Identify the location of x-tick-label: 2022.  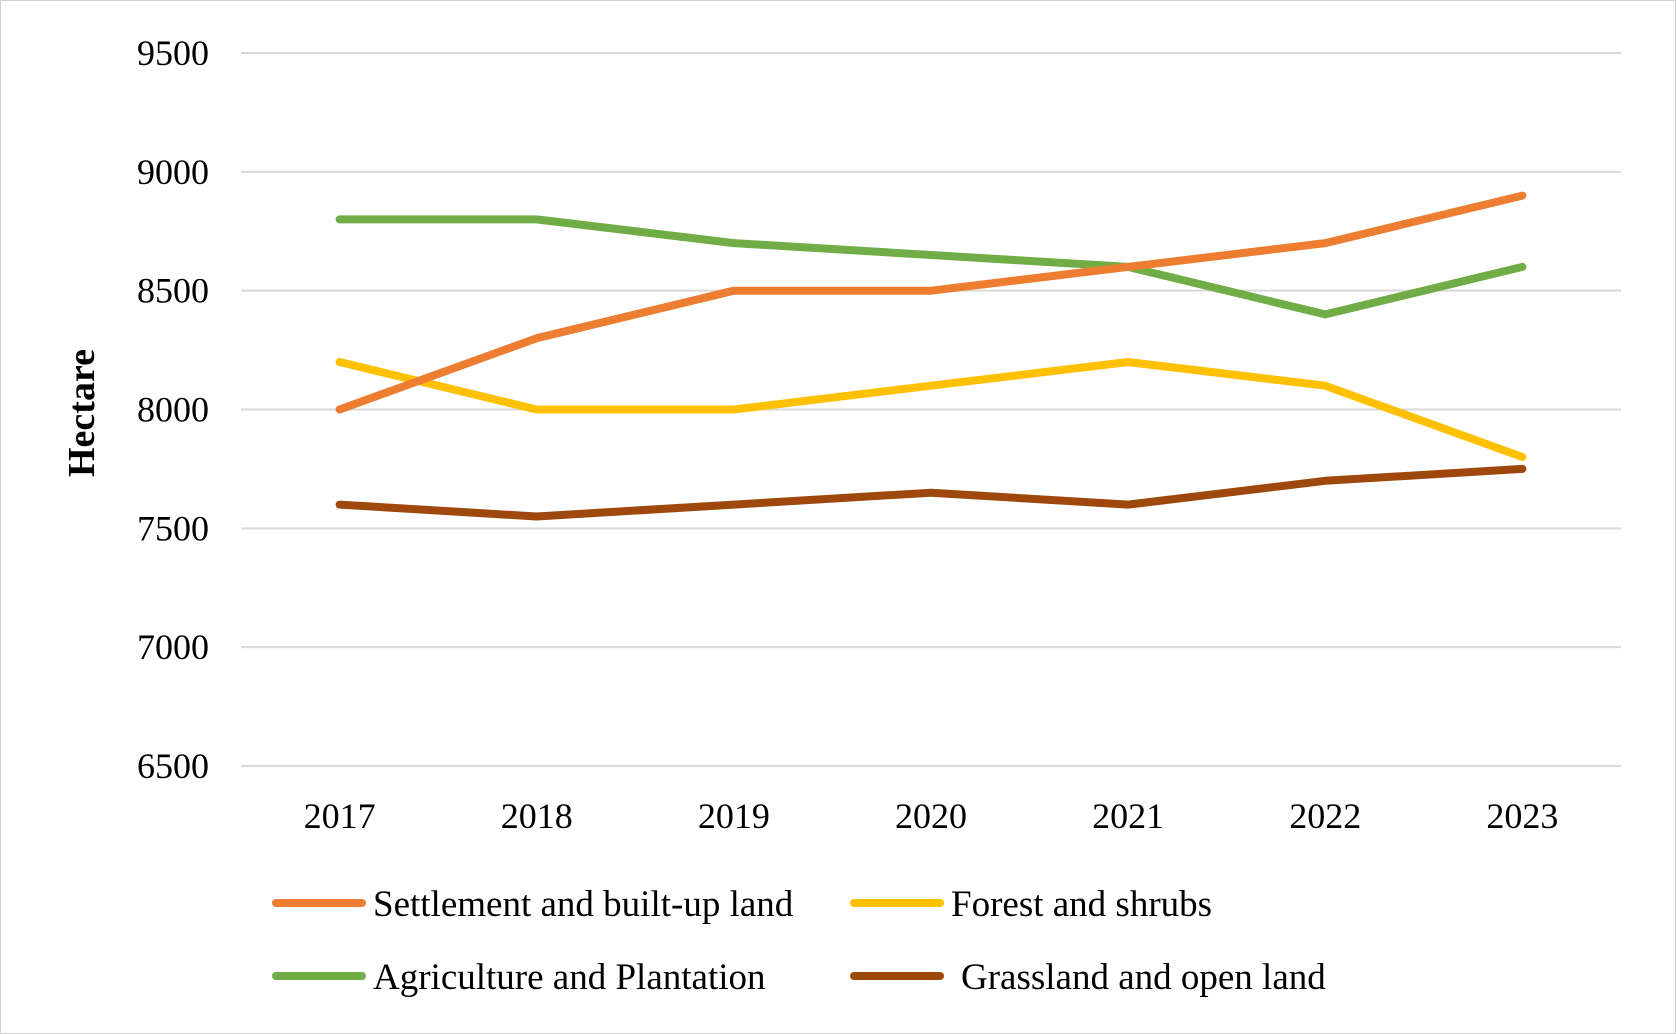
(1325, 816).